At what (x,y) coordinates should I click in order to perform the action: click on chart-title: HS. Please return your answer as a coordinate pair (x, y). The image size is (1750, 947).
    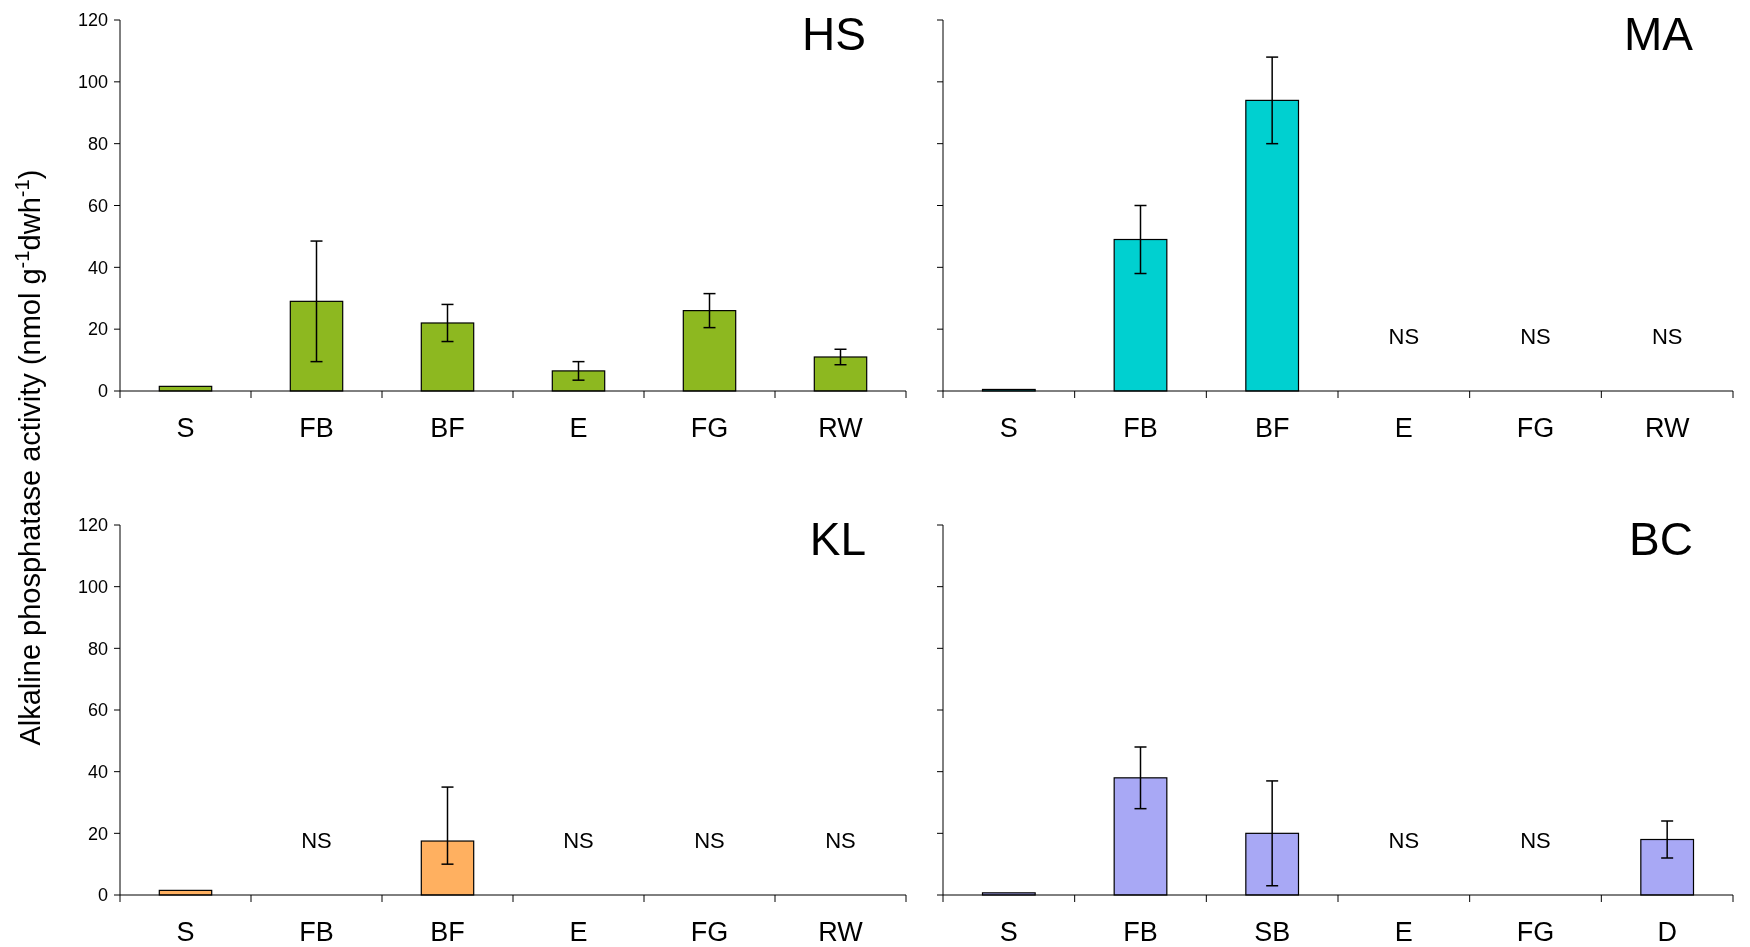
    Looking at the image, I should click on (834, 34).